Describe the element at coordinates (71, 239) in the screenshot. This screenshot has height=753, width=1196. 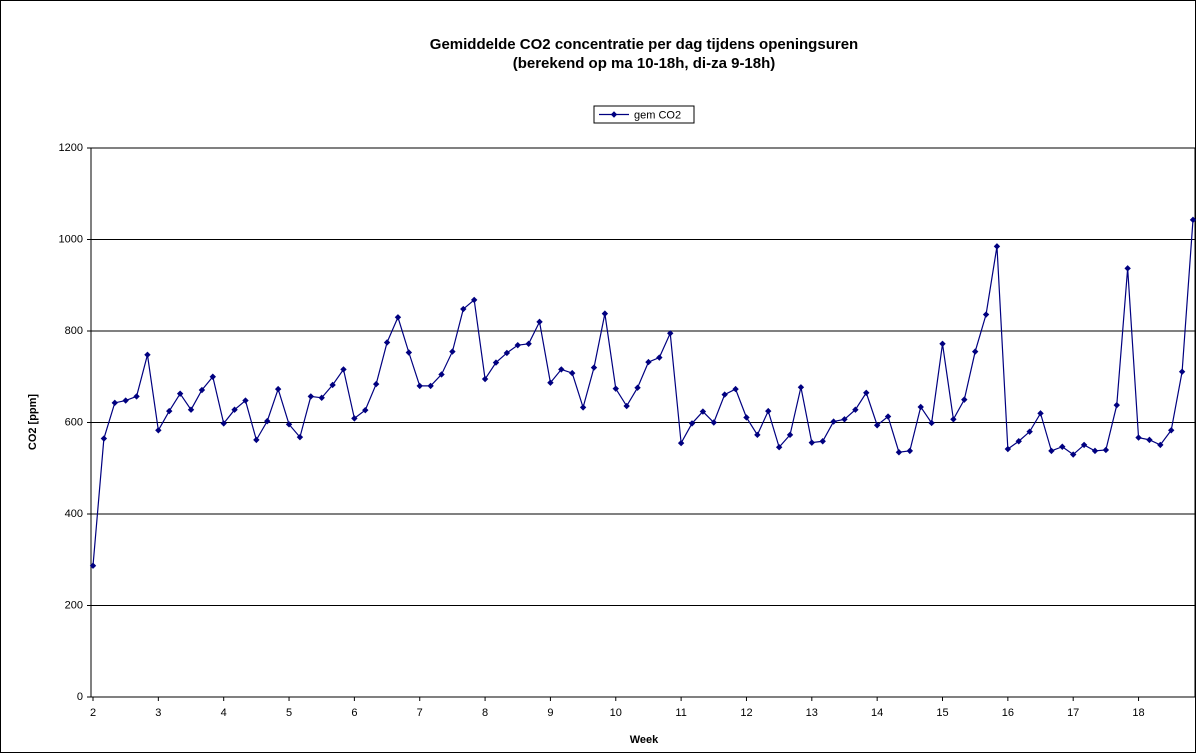
I see `y-tick-label: 1000` at that location.